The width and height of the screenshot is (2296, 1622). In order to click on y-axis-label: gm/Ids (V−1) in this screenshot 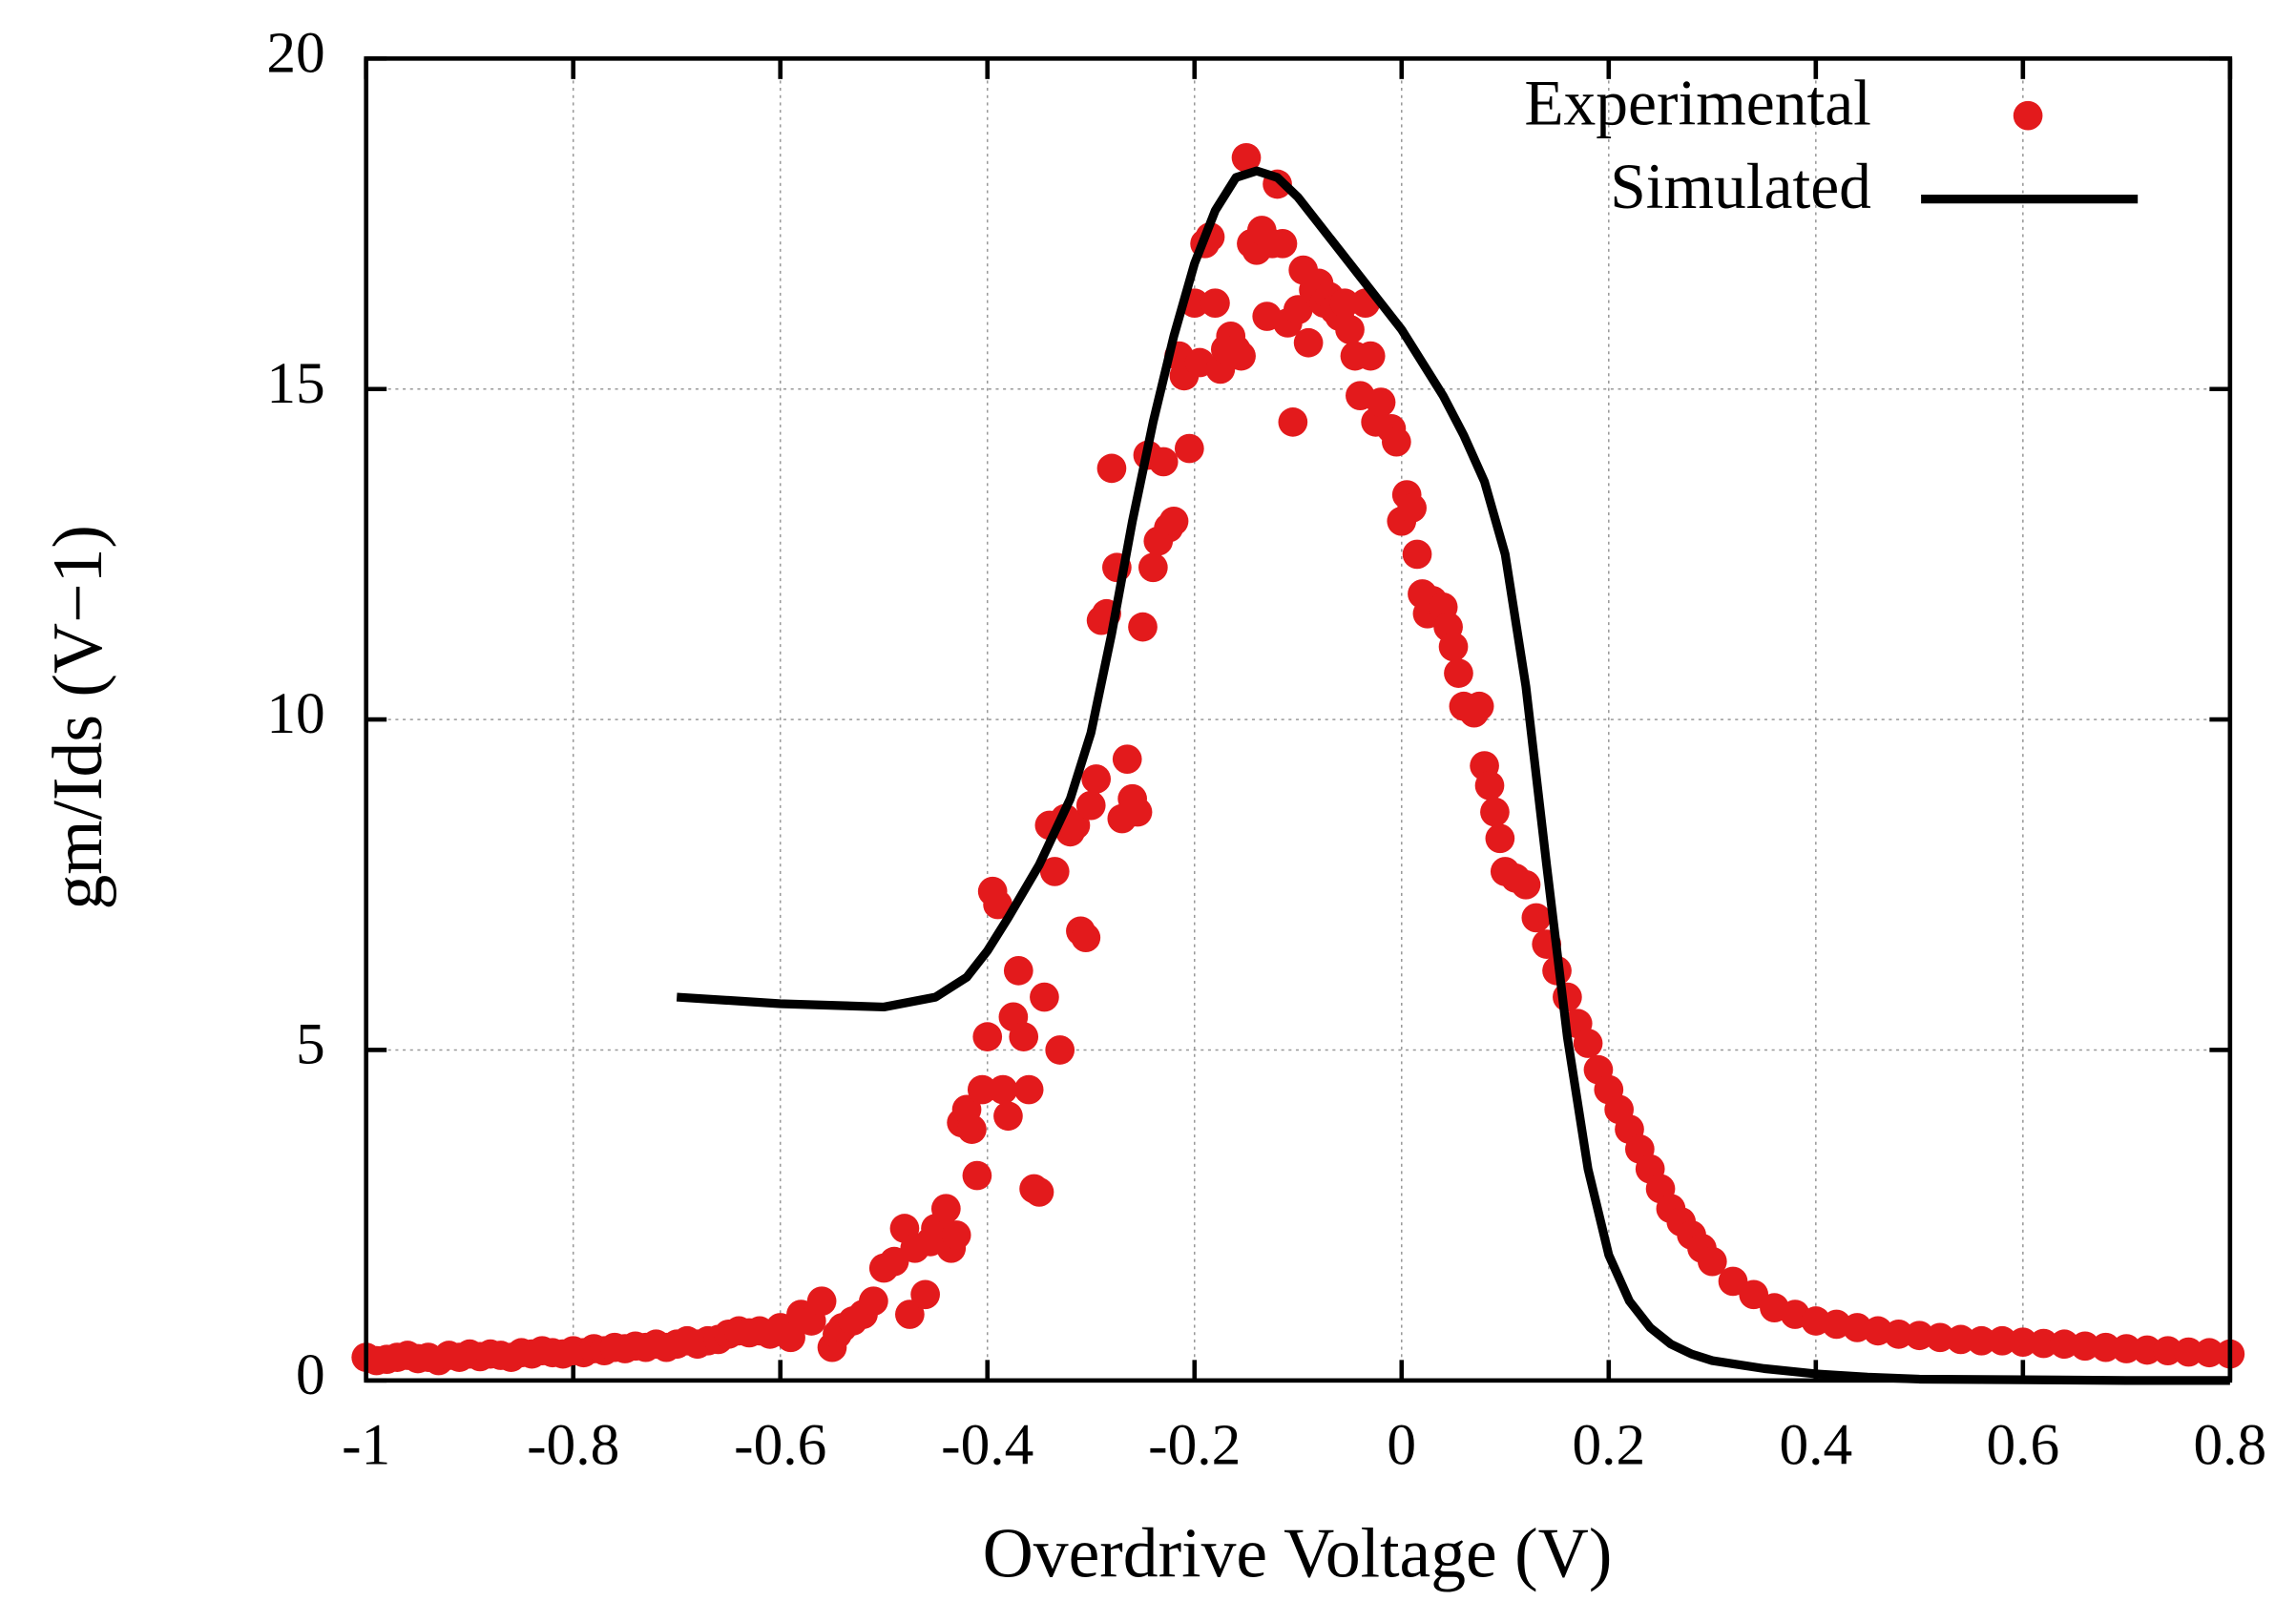, I will do `click(77, 717)`.